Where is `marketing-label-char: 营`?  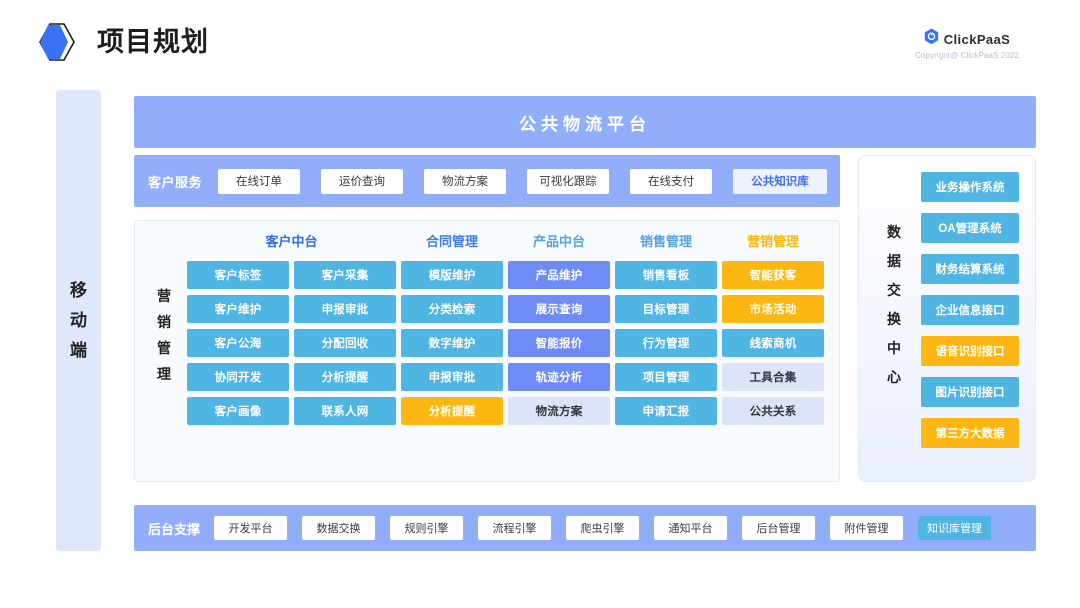 marketing-label-char: 营 is located at coordinates (164, 296).